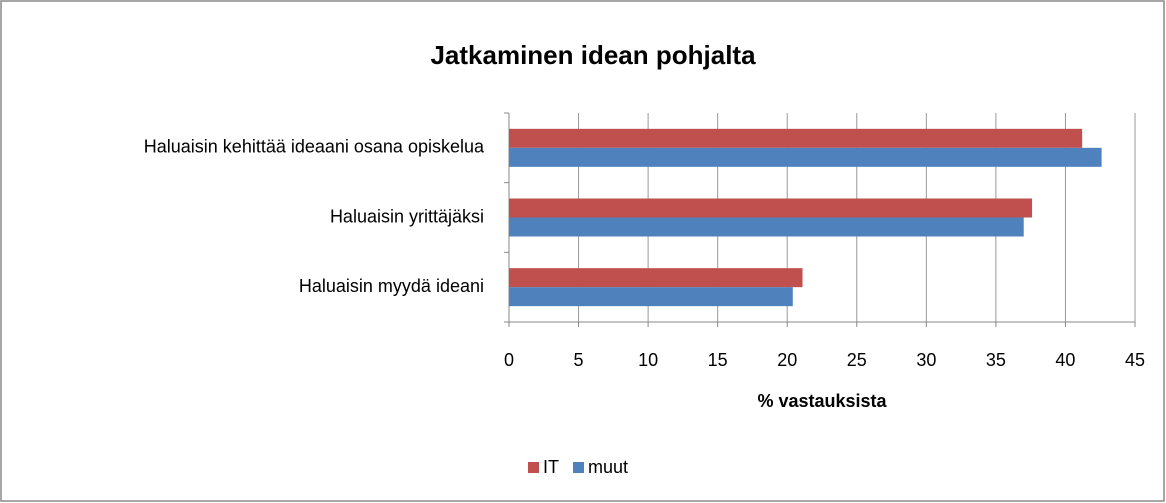 The width and height of the screenshot is (1166, 503). Describe the element at coordinates (509, 360) in the screenshot. I see `x-tick-label: 0` at that location.